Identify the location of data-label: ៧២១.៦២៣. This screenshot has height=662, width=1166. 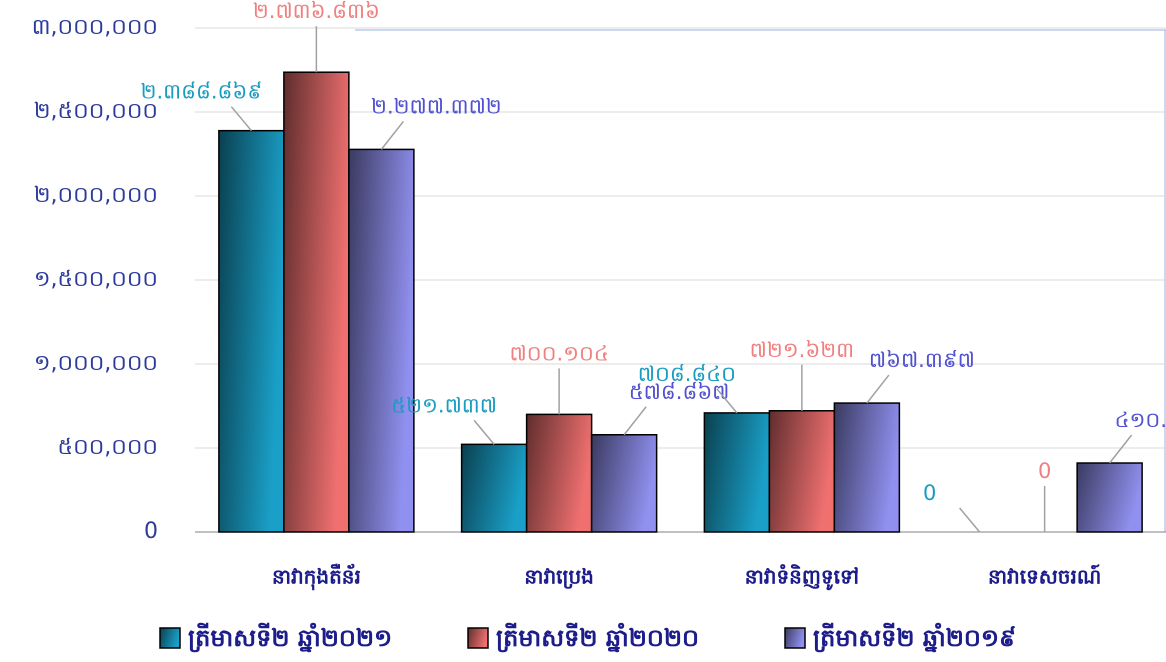
(802, 350).